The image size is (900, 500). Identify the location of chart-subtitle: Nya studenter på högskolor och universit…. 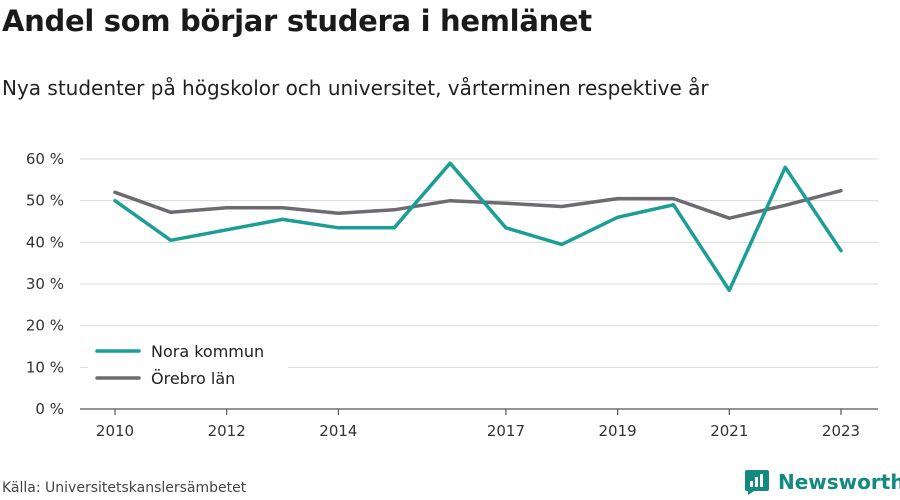
(355, 88).